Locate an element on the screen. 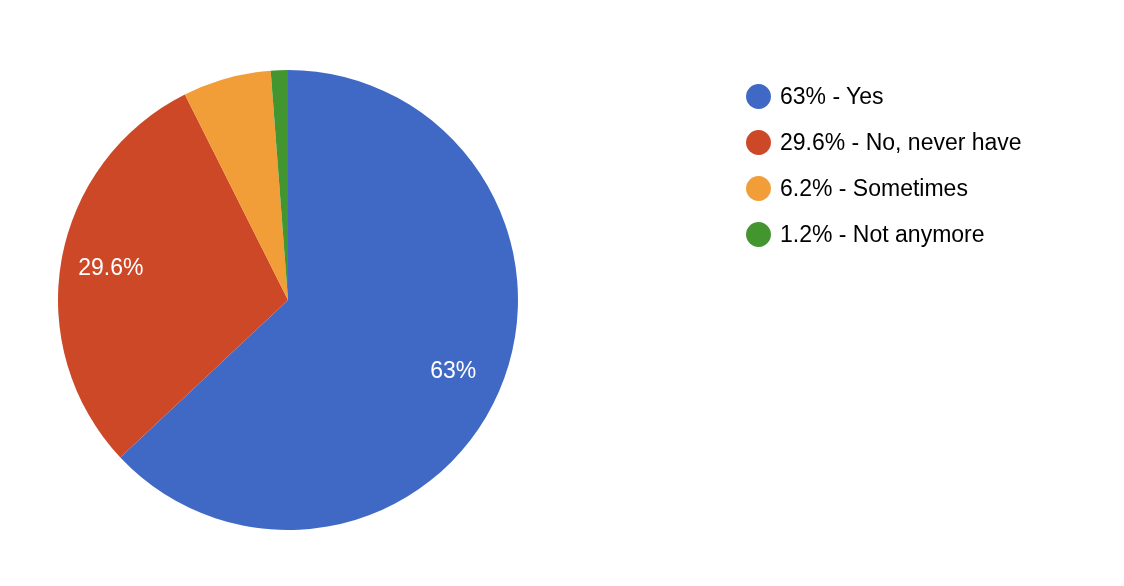 This screenshot has height=586, width=1124. data-label: 29.6% is located at coordinates (111, 267).